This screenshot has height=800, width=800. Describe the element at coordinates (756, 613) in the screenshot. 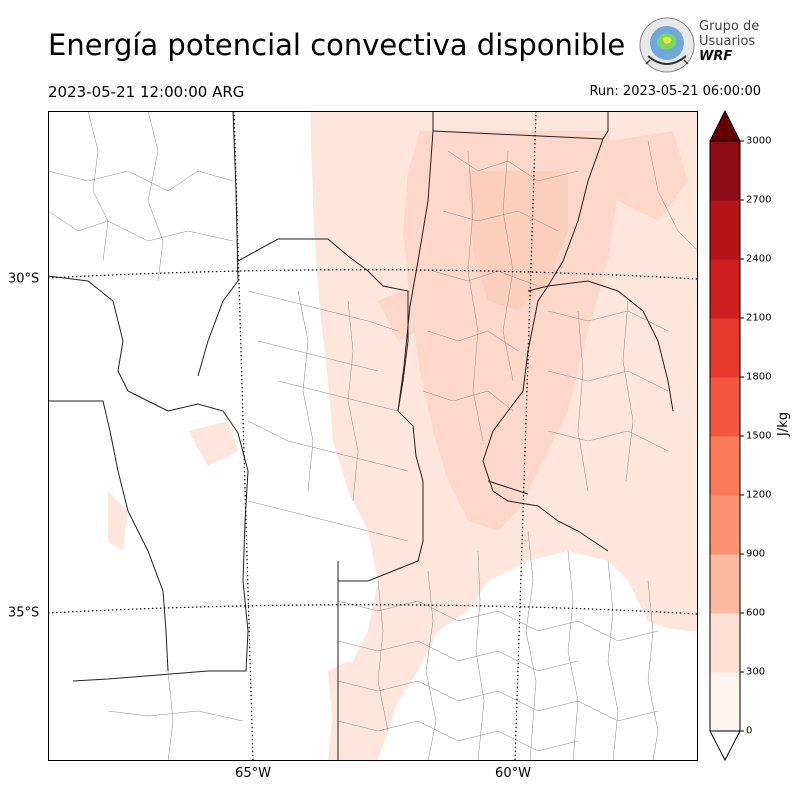

I see `colorbar-tick-label: 600` at that location.